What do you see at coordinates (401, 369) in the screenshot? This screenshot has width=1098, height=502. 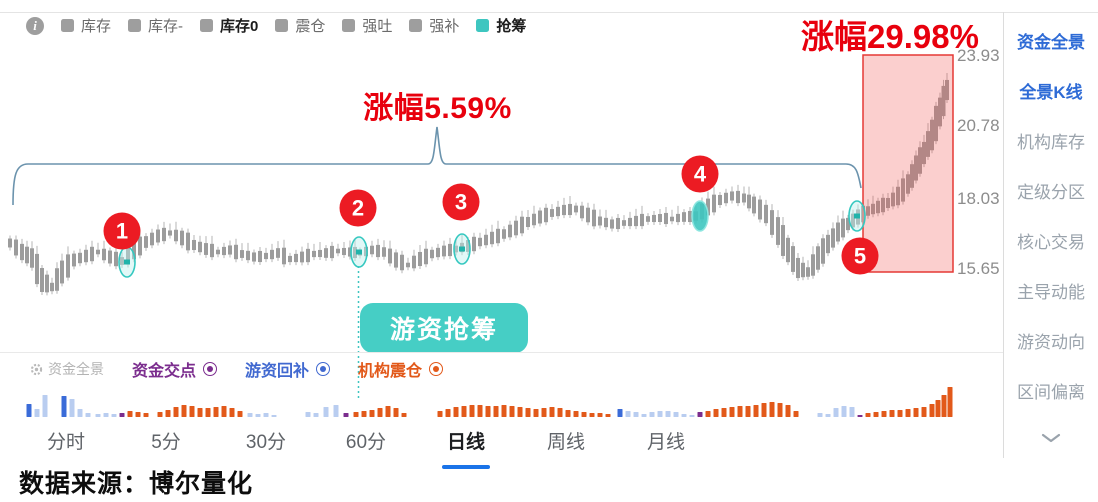 I see `volume-legend-item-3: 机构震仓` at bounding box center [401, 369].